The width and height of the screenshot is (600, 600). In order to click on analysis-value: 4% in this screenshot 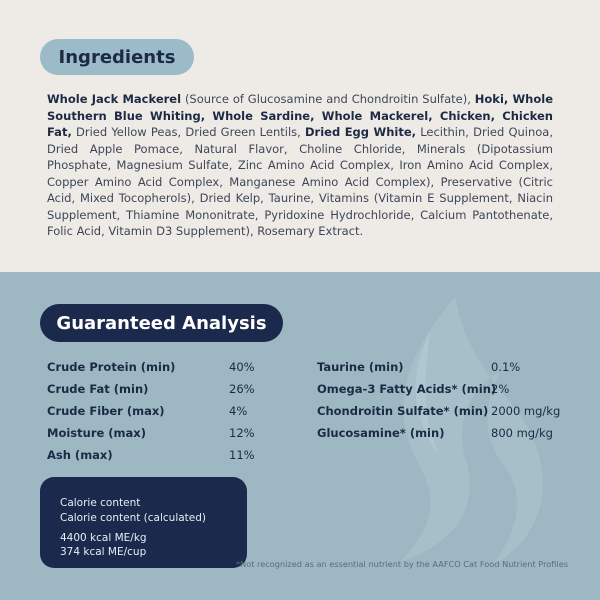, I will do `click(238, 411)`.